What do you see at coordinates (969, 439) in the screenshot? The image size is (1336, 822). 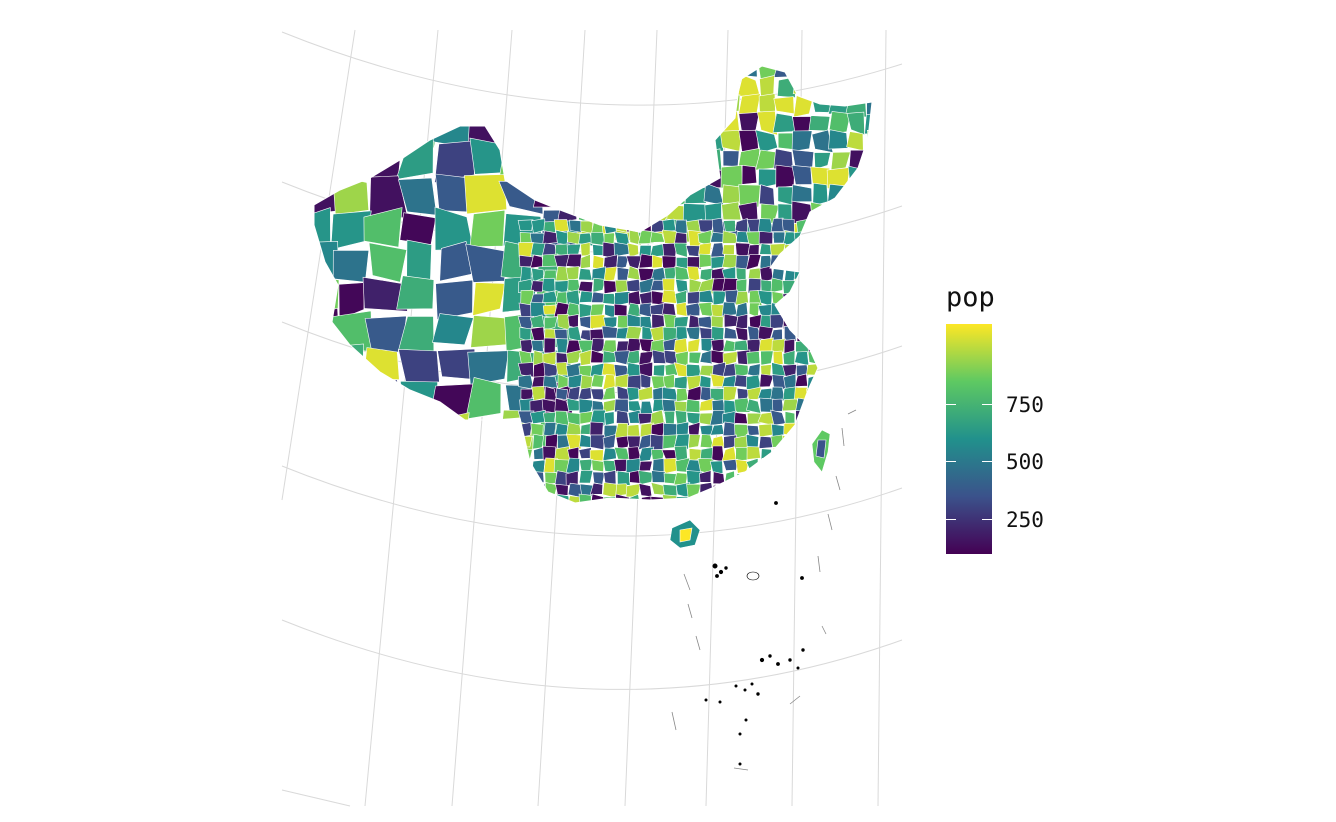 I see `legend-color-bar` at bounding box center [969, 439].